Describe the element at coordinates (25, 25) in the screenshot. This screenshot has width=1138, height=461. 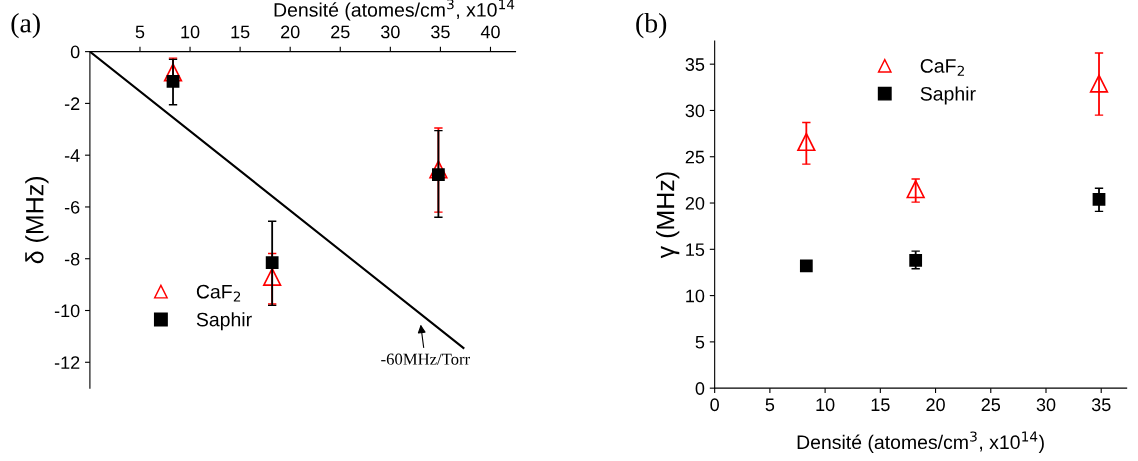
I see `chart-title: (a)` at that location.